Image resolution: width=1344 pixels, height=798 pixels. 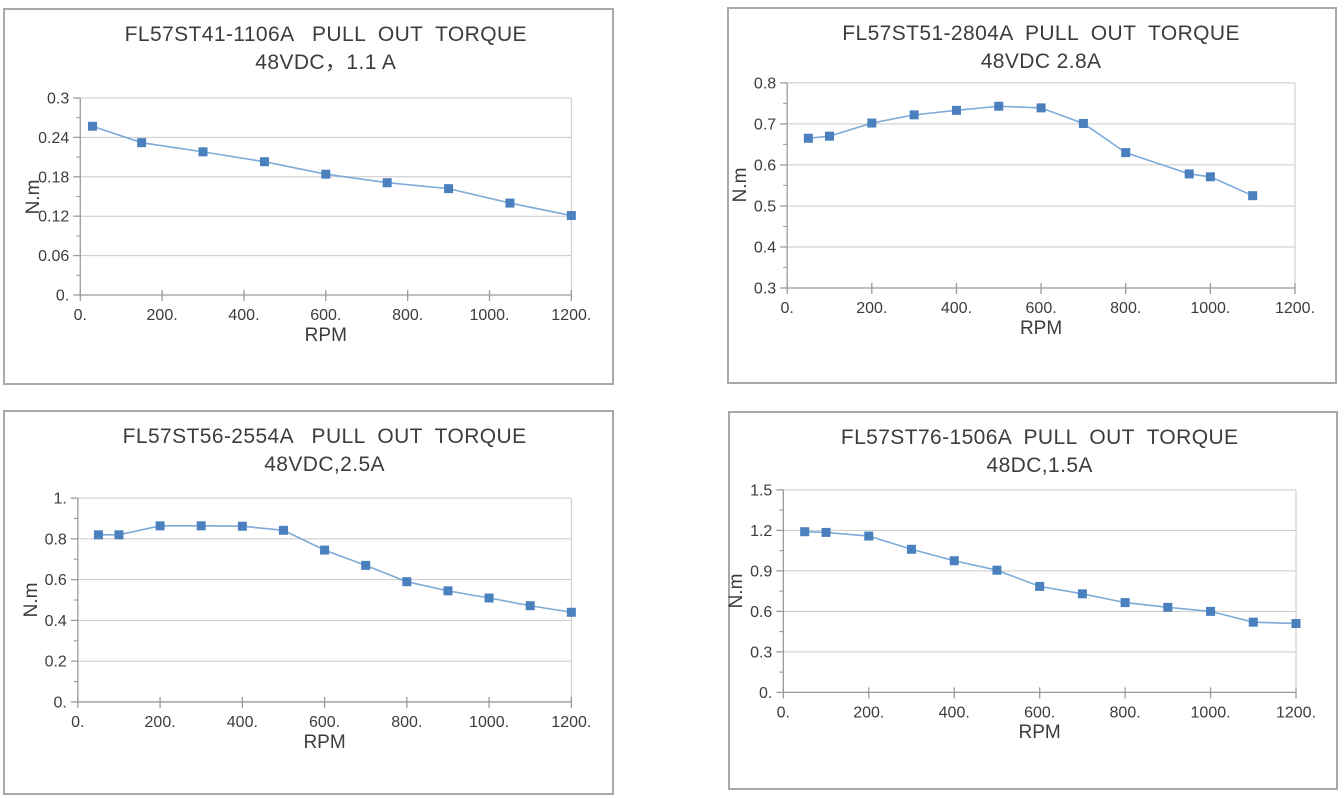 What do you see at coordinates (59, 499) in the screenshot?
I see `svg-text: 1.` at bounding box center [59, 499].